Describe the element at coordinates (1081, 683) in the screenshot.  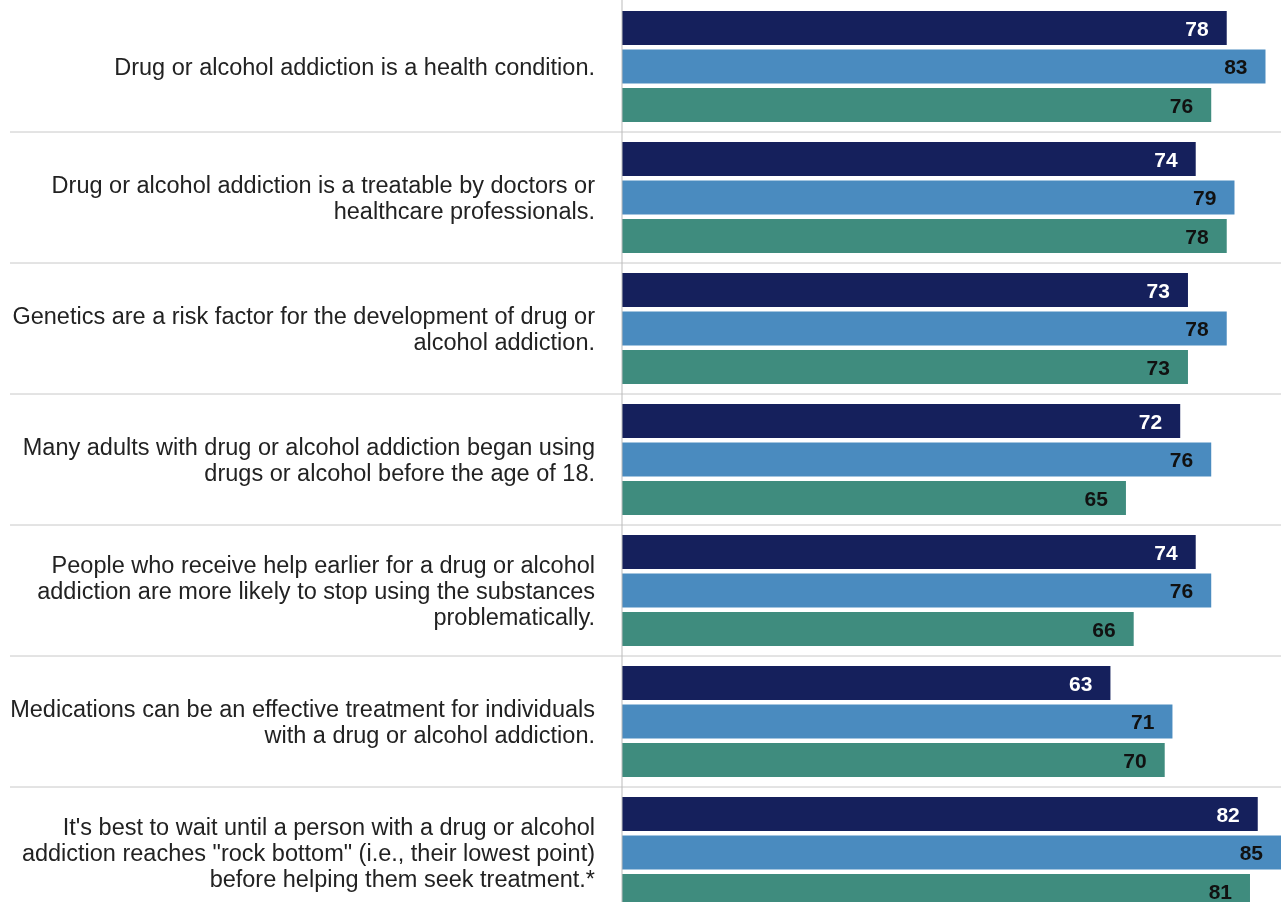
I see `data-label: 63` at that location.